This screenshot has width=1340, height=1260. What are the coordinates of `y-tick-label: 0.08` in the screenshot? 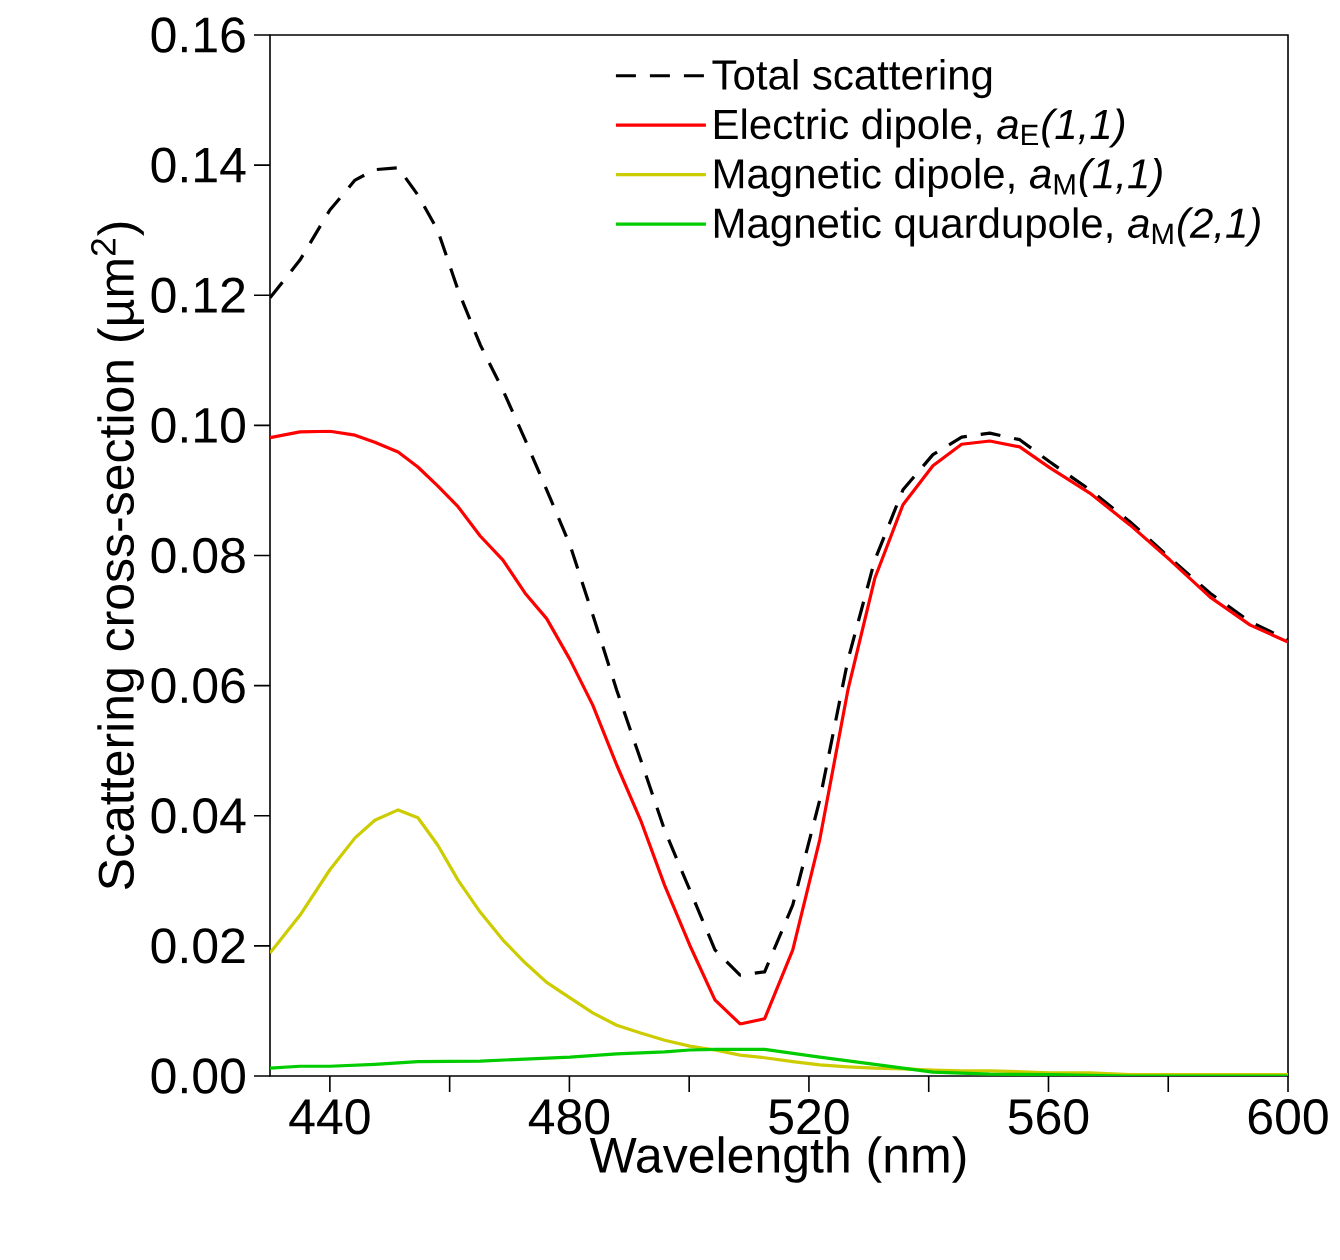 It's located at (198, 555).